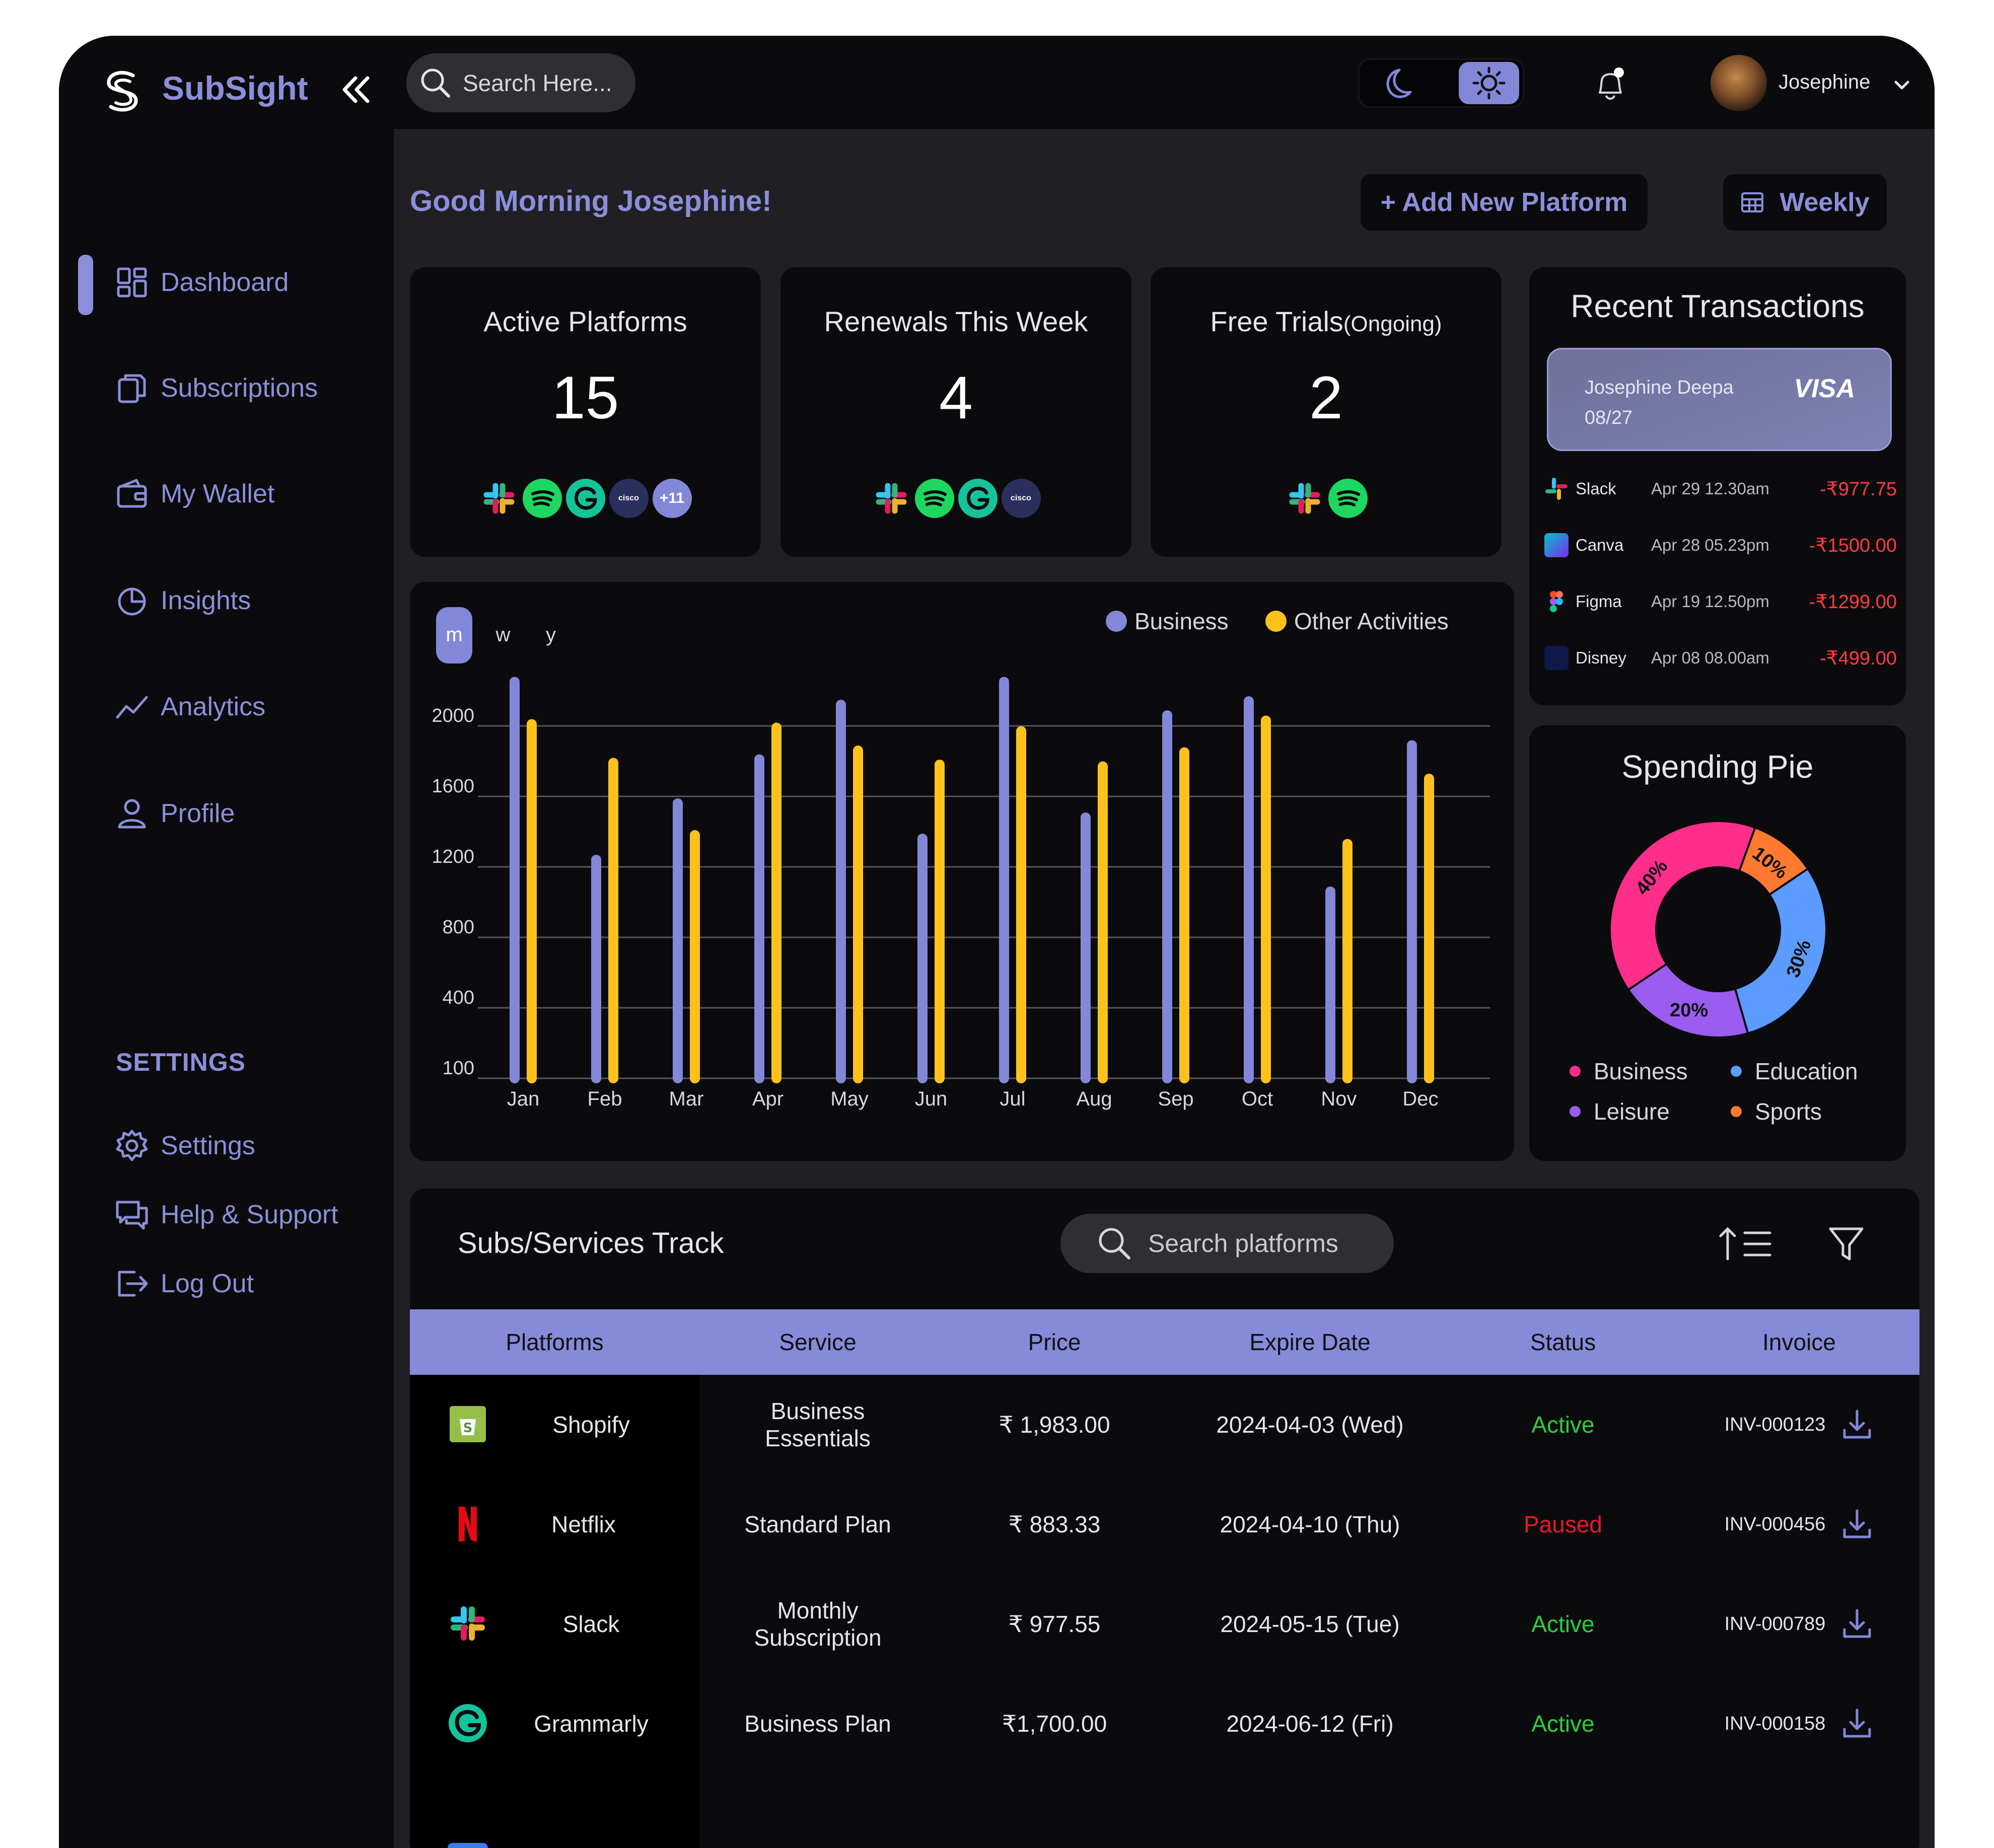 This screenshot has height=1848, width=1994. What do you see at coordinates (956, 397) in the screenshot?
I see `stat-value: 4` at bounding box center [956, 397].